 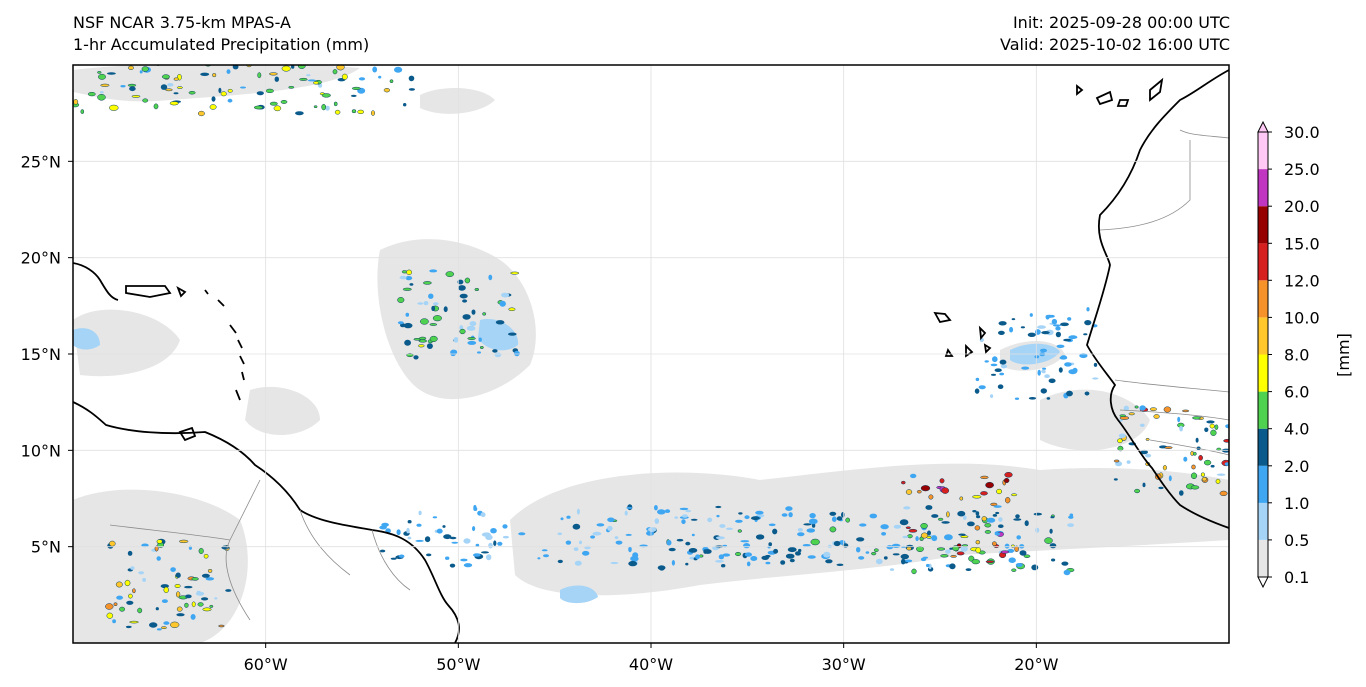 I want to click on greater-antilles-coastline, so click(x=96, y=281).